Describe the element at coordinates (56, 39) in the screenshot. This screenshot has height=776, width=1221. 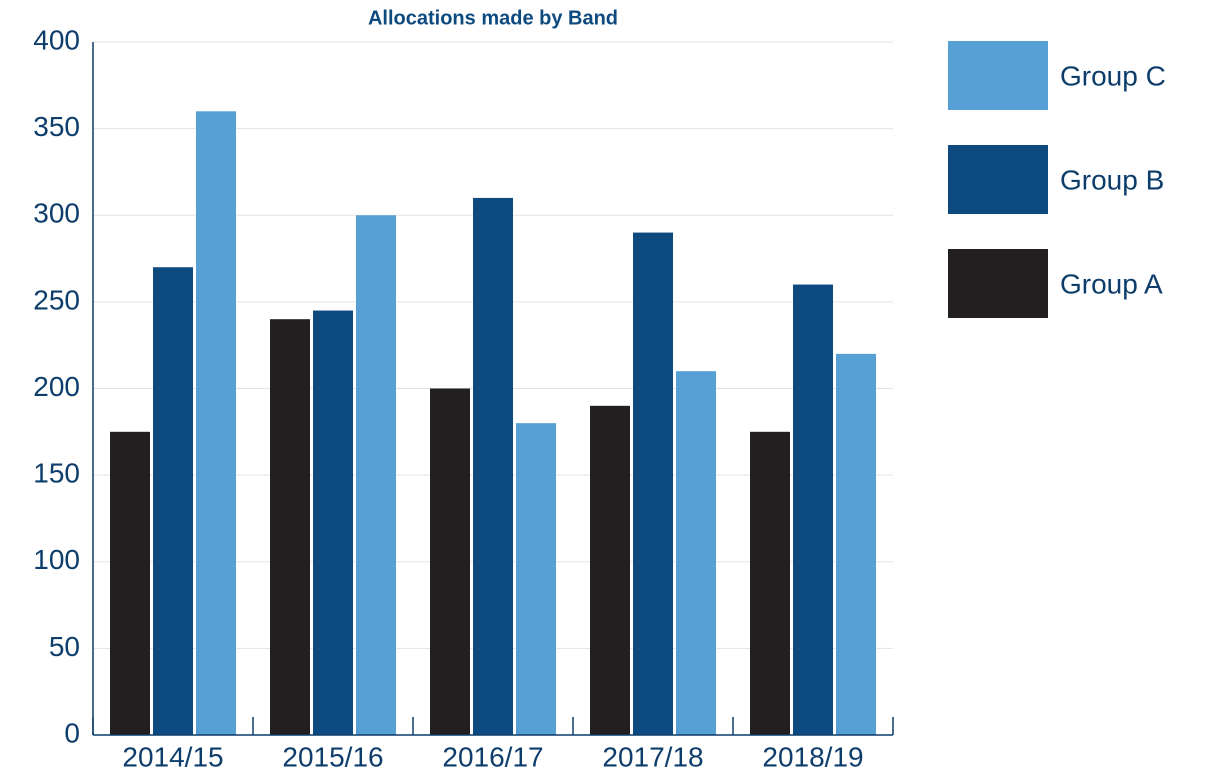
I see `y-tick-label: 400` at that location.